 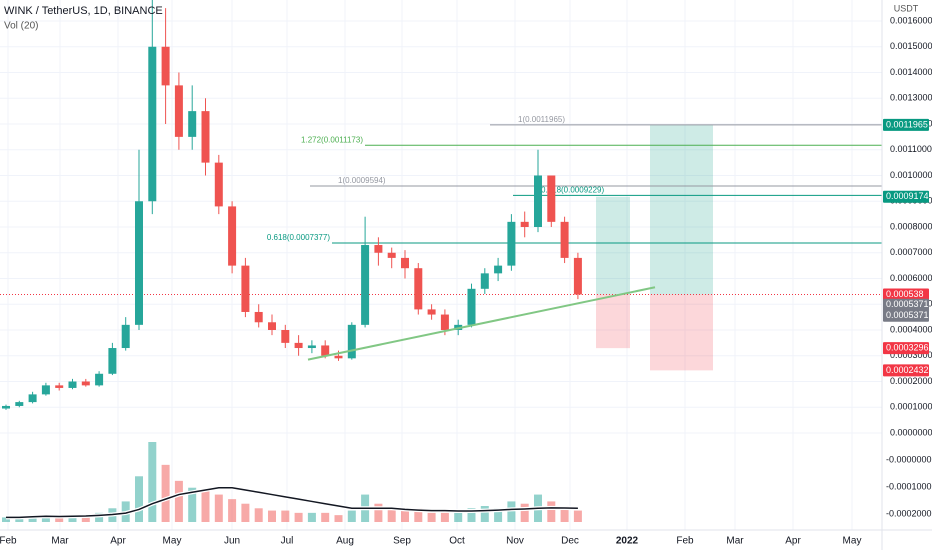 I want to click on x-tick-label: Aug, so click(x=345, y=541).